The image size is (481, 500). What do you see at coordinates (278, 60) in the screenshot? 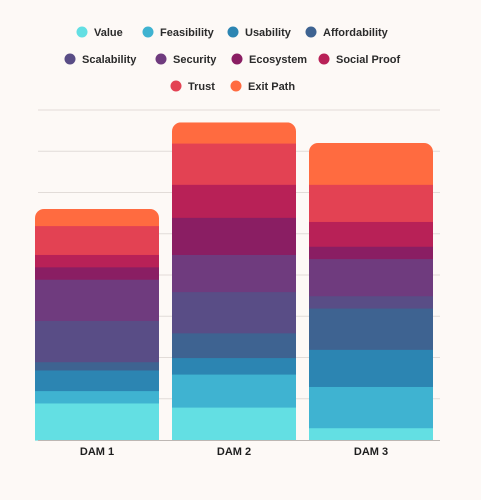
I see `legend-label: Ecosystem` at bounding box center [278, 60].